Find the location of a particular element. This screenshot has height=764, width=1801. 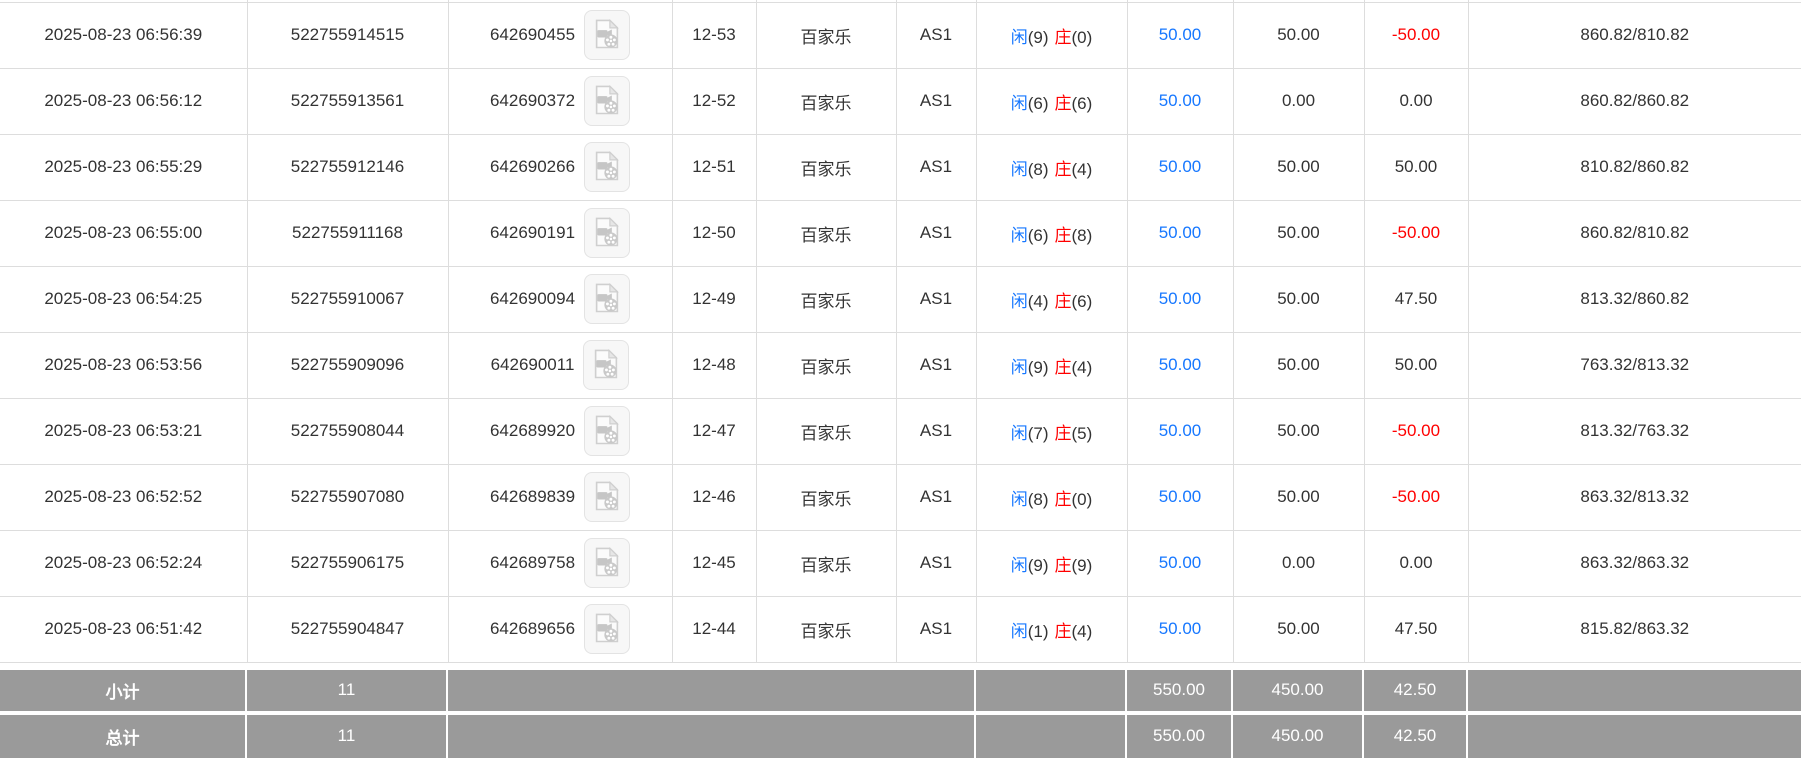

round-number: 12-44 is located at coordinates (714, 628).